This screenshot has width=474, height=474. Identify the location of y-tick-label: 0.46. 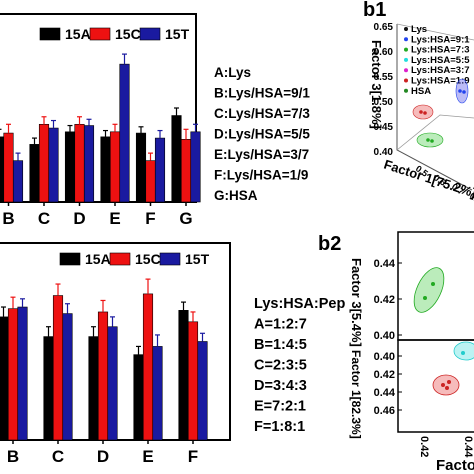
(384, 411).